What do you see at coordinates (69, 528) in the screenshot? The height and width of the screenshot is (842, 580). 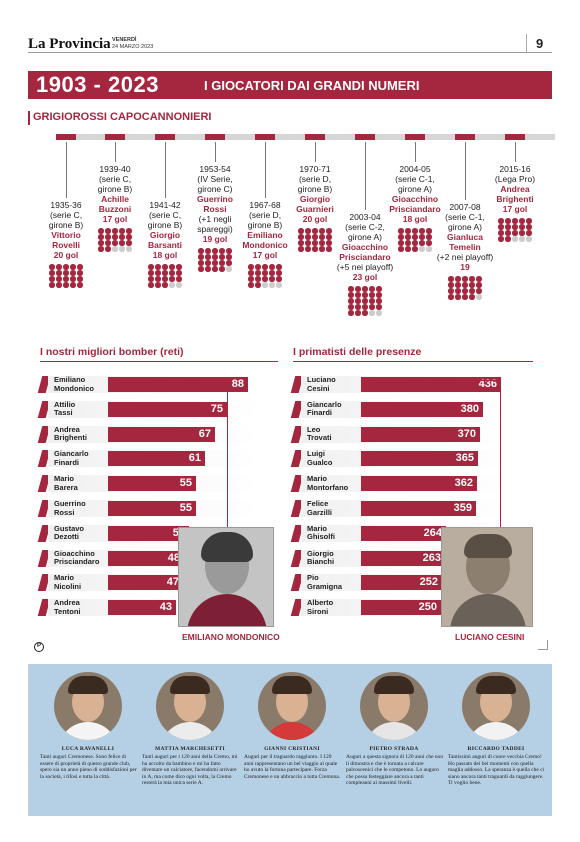 I see `player-first-name: Gustavo` at bounding box center [69, 528].